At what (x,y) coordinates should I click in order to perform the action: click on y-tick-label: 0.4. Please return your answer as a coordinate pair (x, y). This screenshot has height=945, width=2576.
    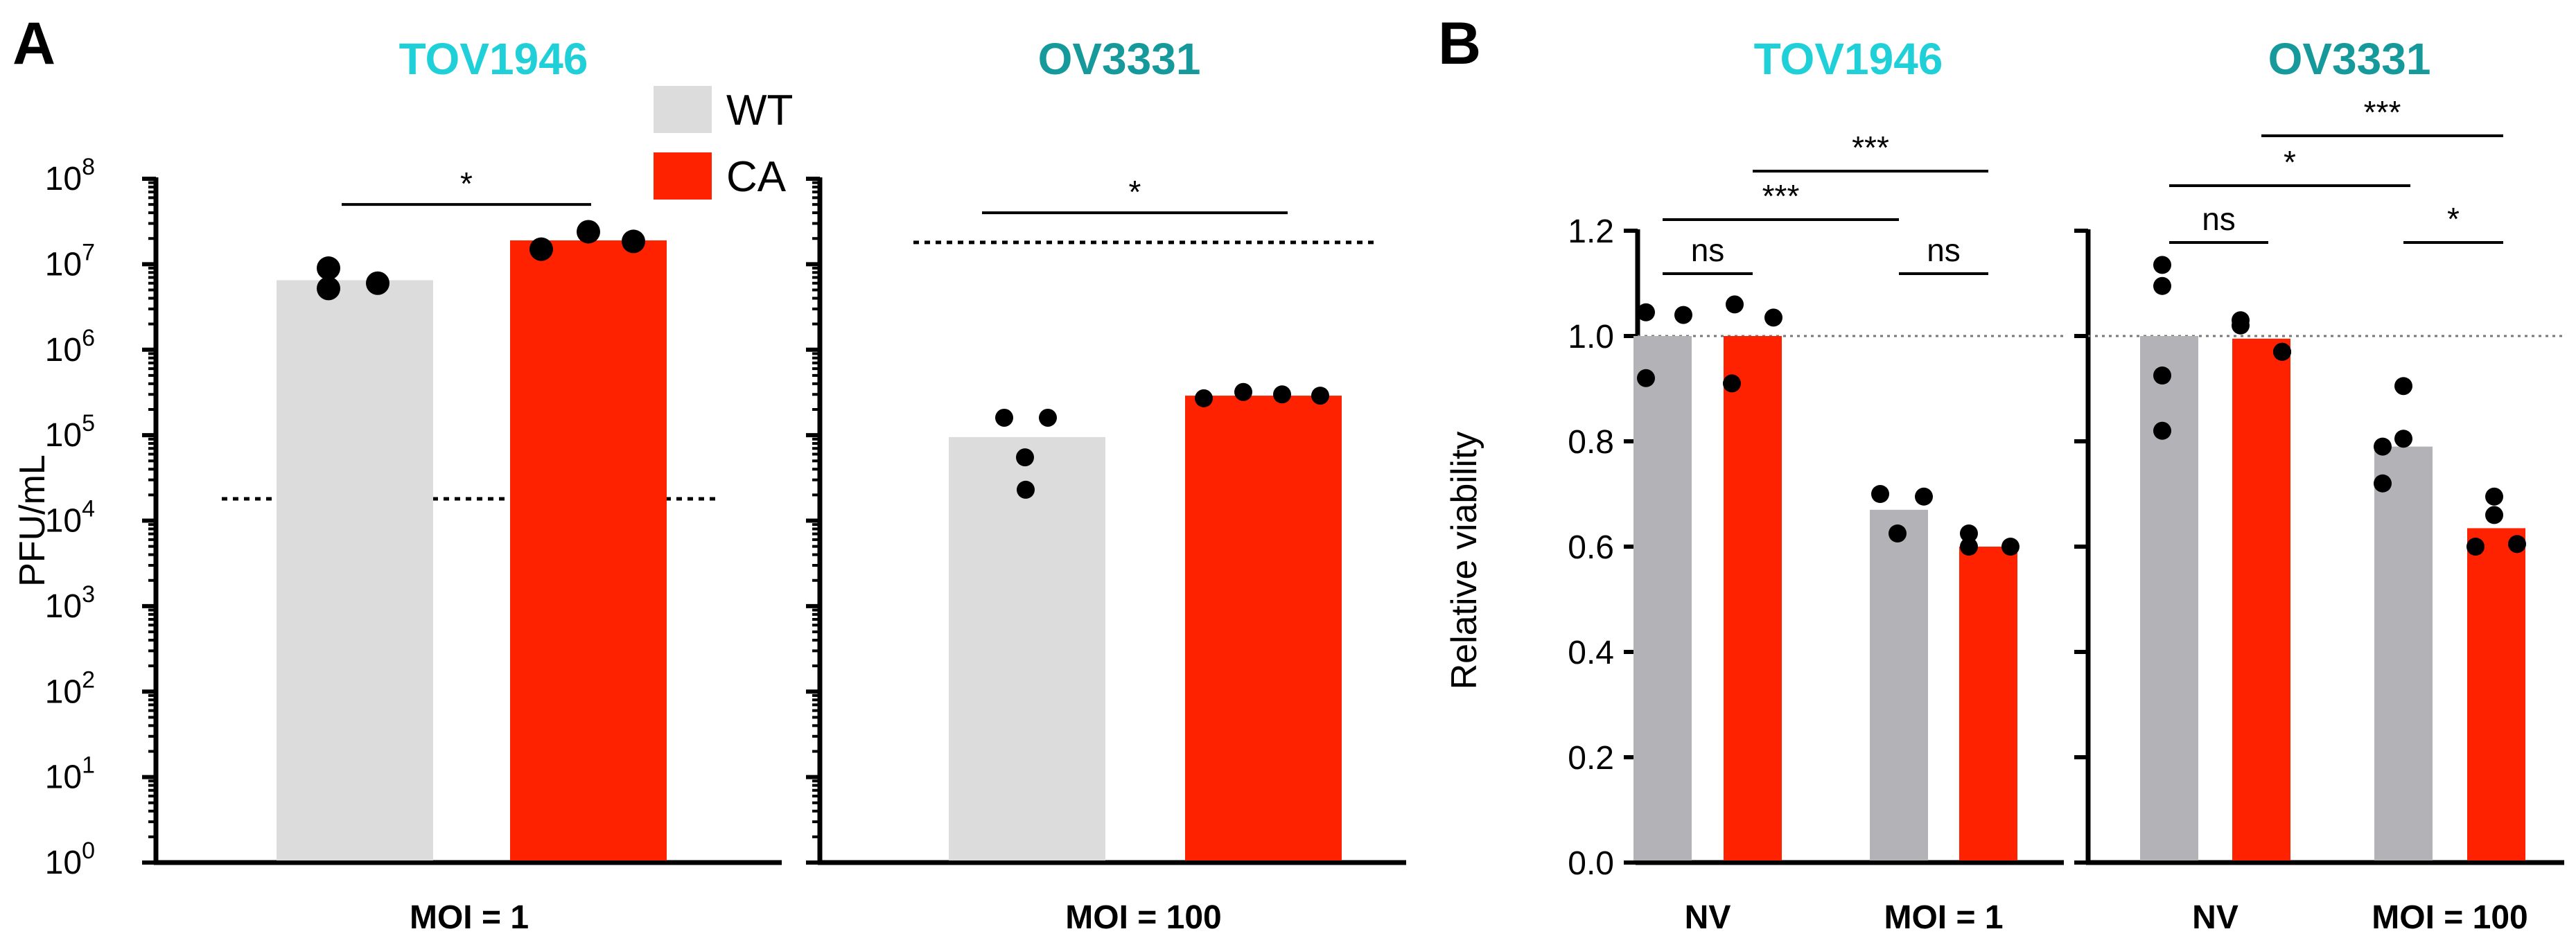
    Looking at the image, I should click on (1591, 653).